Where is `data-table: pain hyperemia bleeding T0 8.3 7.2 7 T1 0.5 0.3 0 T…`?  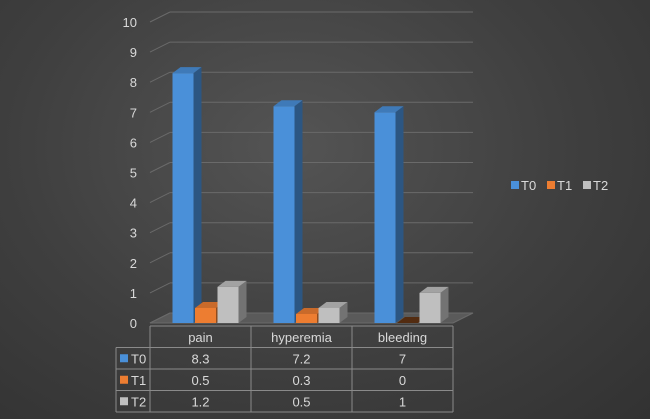 data-table: pain hyperemia bleeding T0 8.3 7.2 7 T1 0.5 0.3 0 T… is located at coordinates (284, 369).